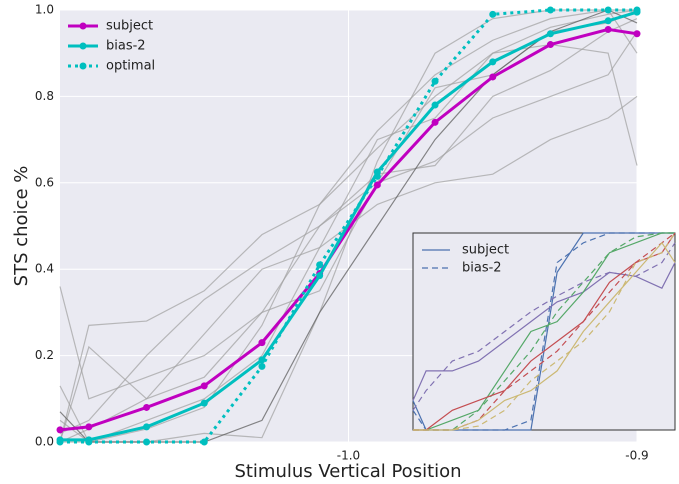 This screenshot has height=484, width=679. What do you see at coordinates (44, 442) in the screenshot?
I see `y-tick-label: 0.0` at bounding box center [44, 442].